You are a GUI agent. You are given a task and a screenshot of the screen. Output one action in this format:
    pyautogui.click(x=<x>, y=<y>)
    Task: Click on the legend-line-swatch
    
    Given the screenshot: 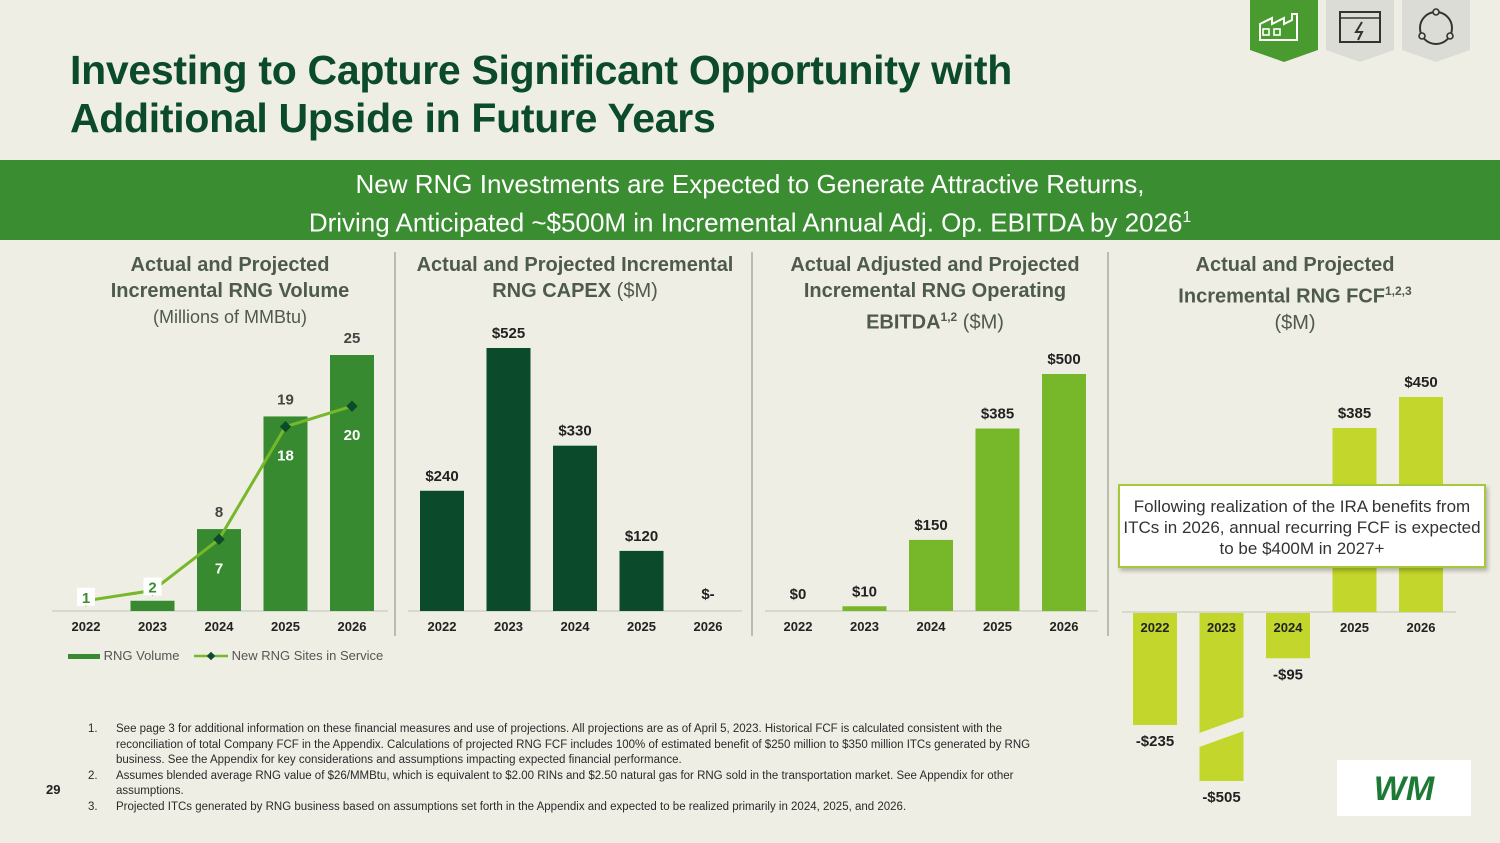 What is the action you would take?
    pyautogui.click(x=210, y=655)
    